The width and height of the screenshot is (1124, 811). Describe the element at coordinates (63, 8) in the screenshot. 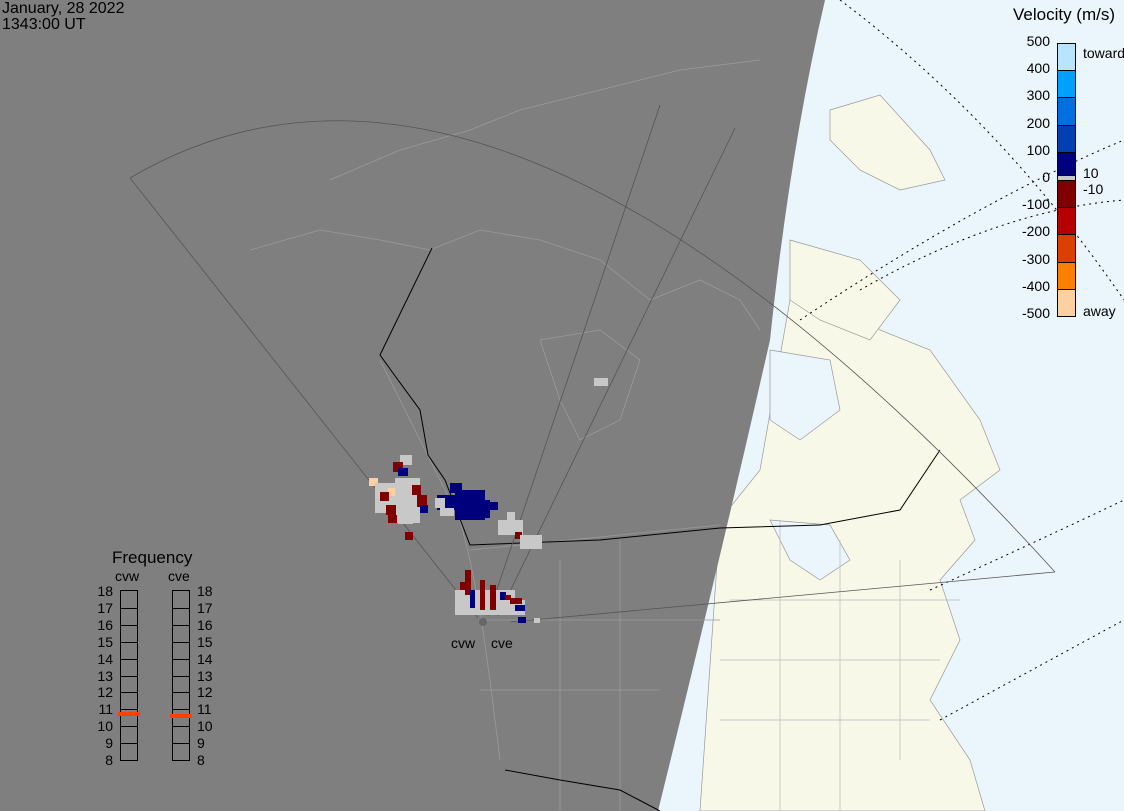

I see `plot-date: January, 28 2022` at that location.